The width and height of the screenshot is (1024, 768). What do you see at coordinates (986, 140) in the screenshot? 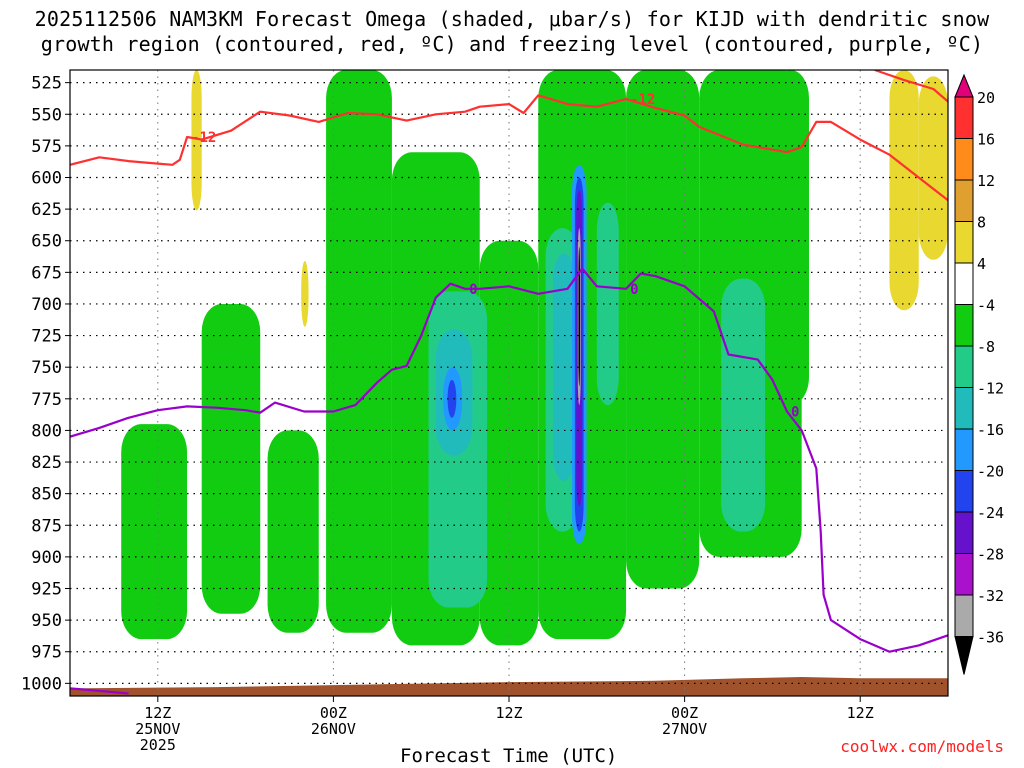
I see `colorbar-label: 16` at bounding box center [986, 140].